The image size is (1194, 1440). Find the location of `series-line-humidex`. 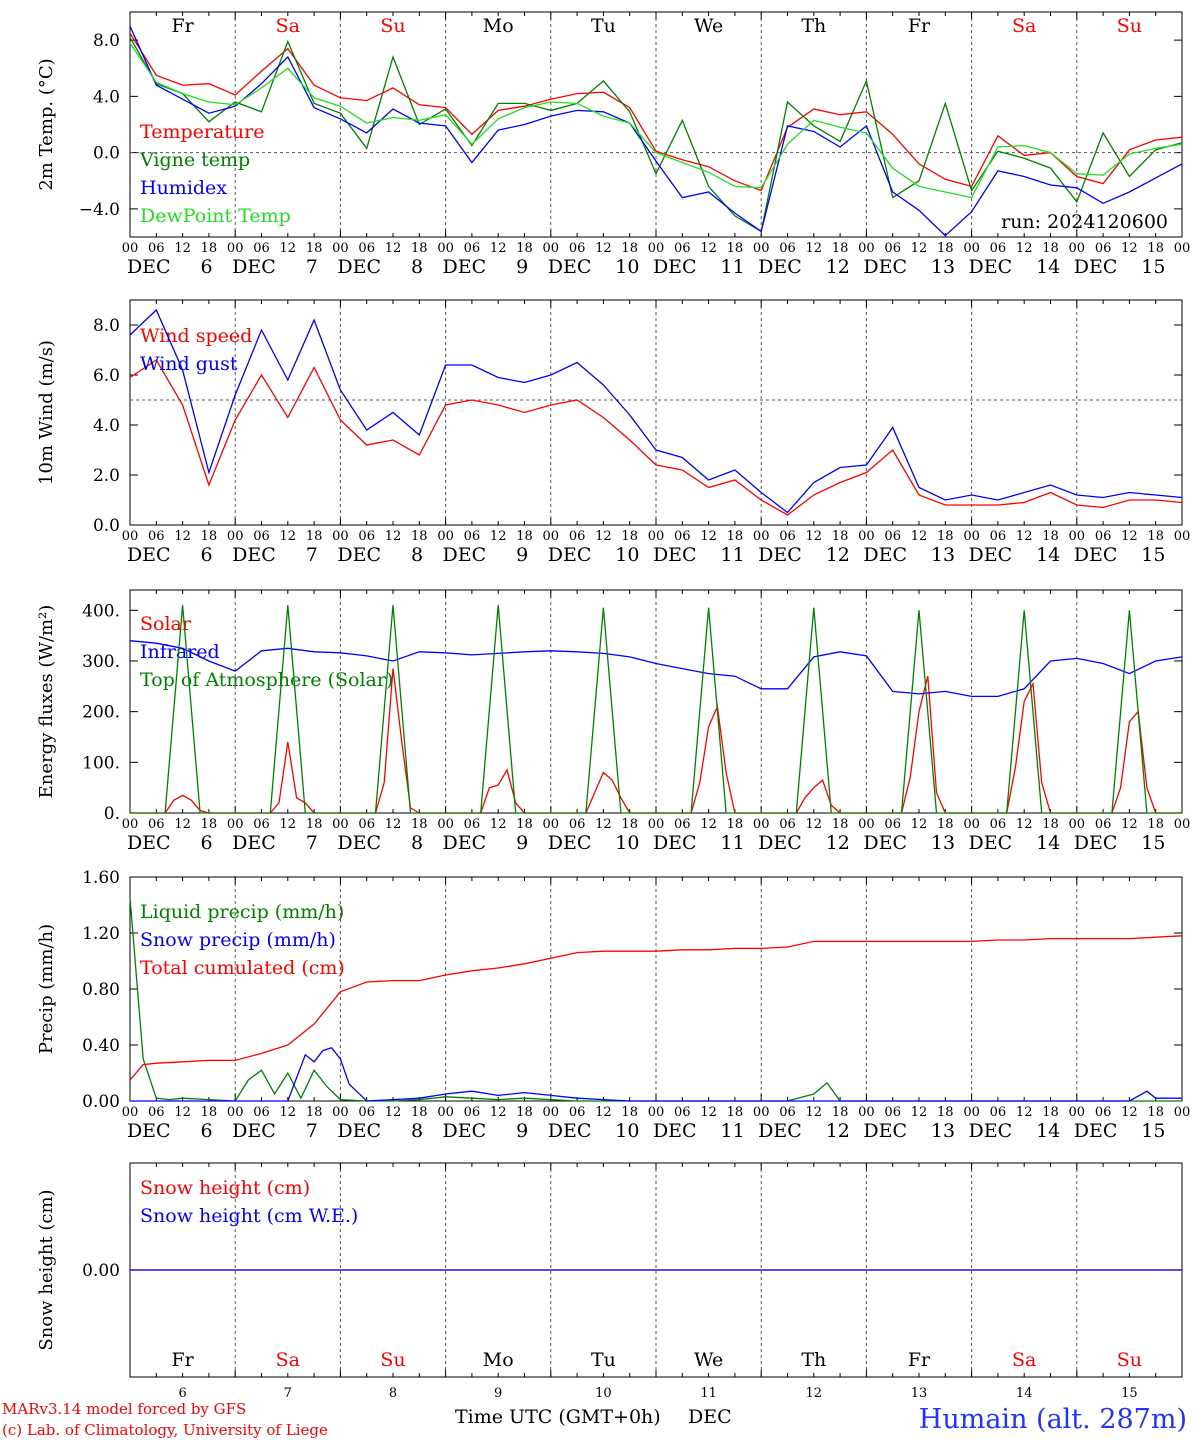

series-line-humidex is located at coordinates (656, 131).